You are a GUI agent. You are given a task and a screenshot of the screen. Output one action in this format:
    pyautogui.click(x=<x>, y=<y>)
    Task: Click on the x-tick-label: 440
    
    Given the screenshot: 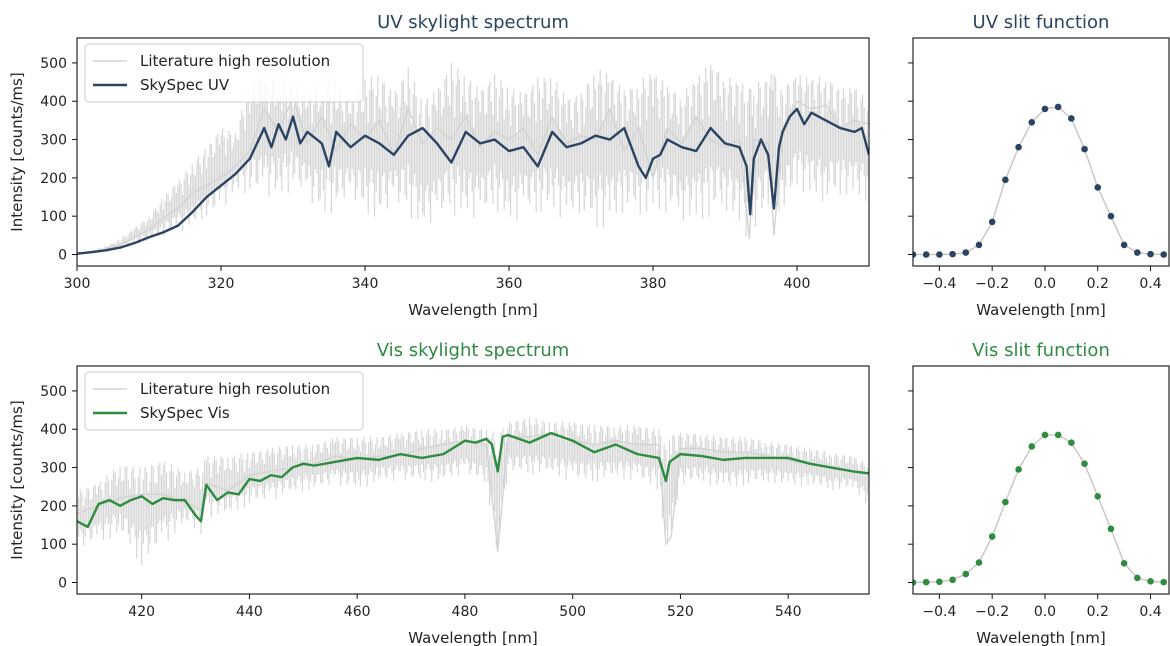 What is the action you would take?
    pyautogui.click(x=249, y=612)
    